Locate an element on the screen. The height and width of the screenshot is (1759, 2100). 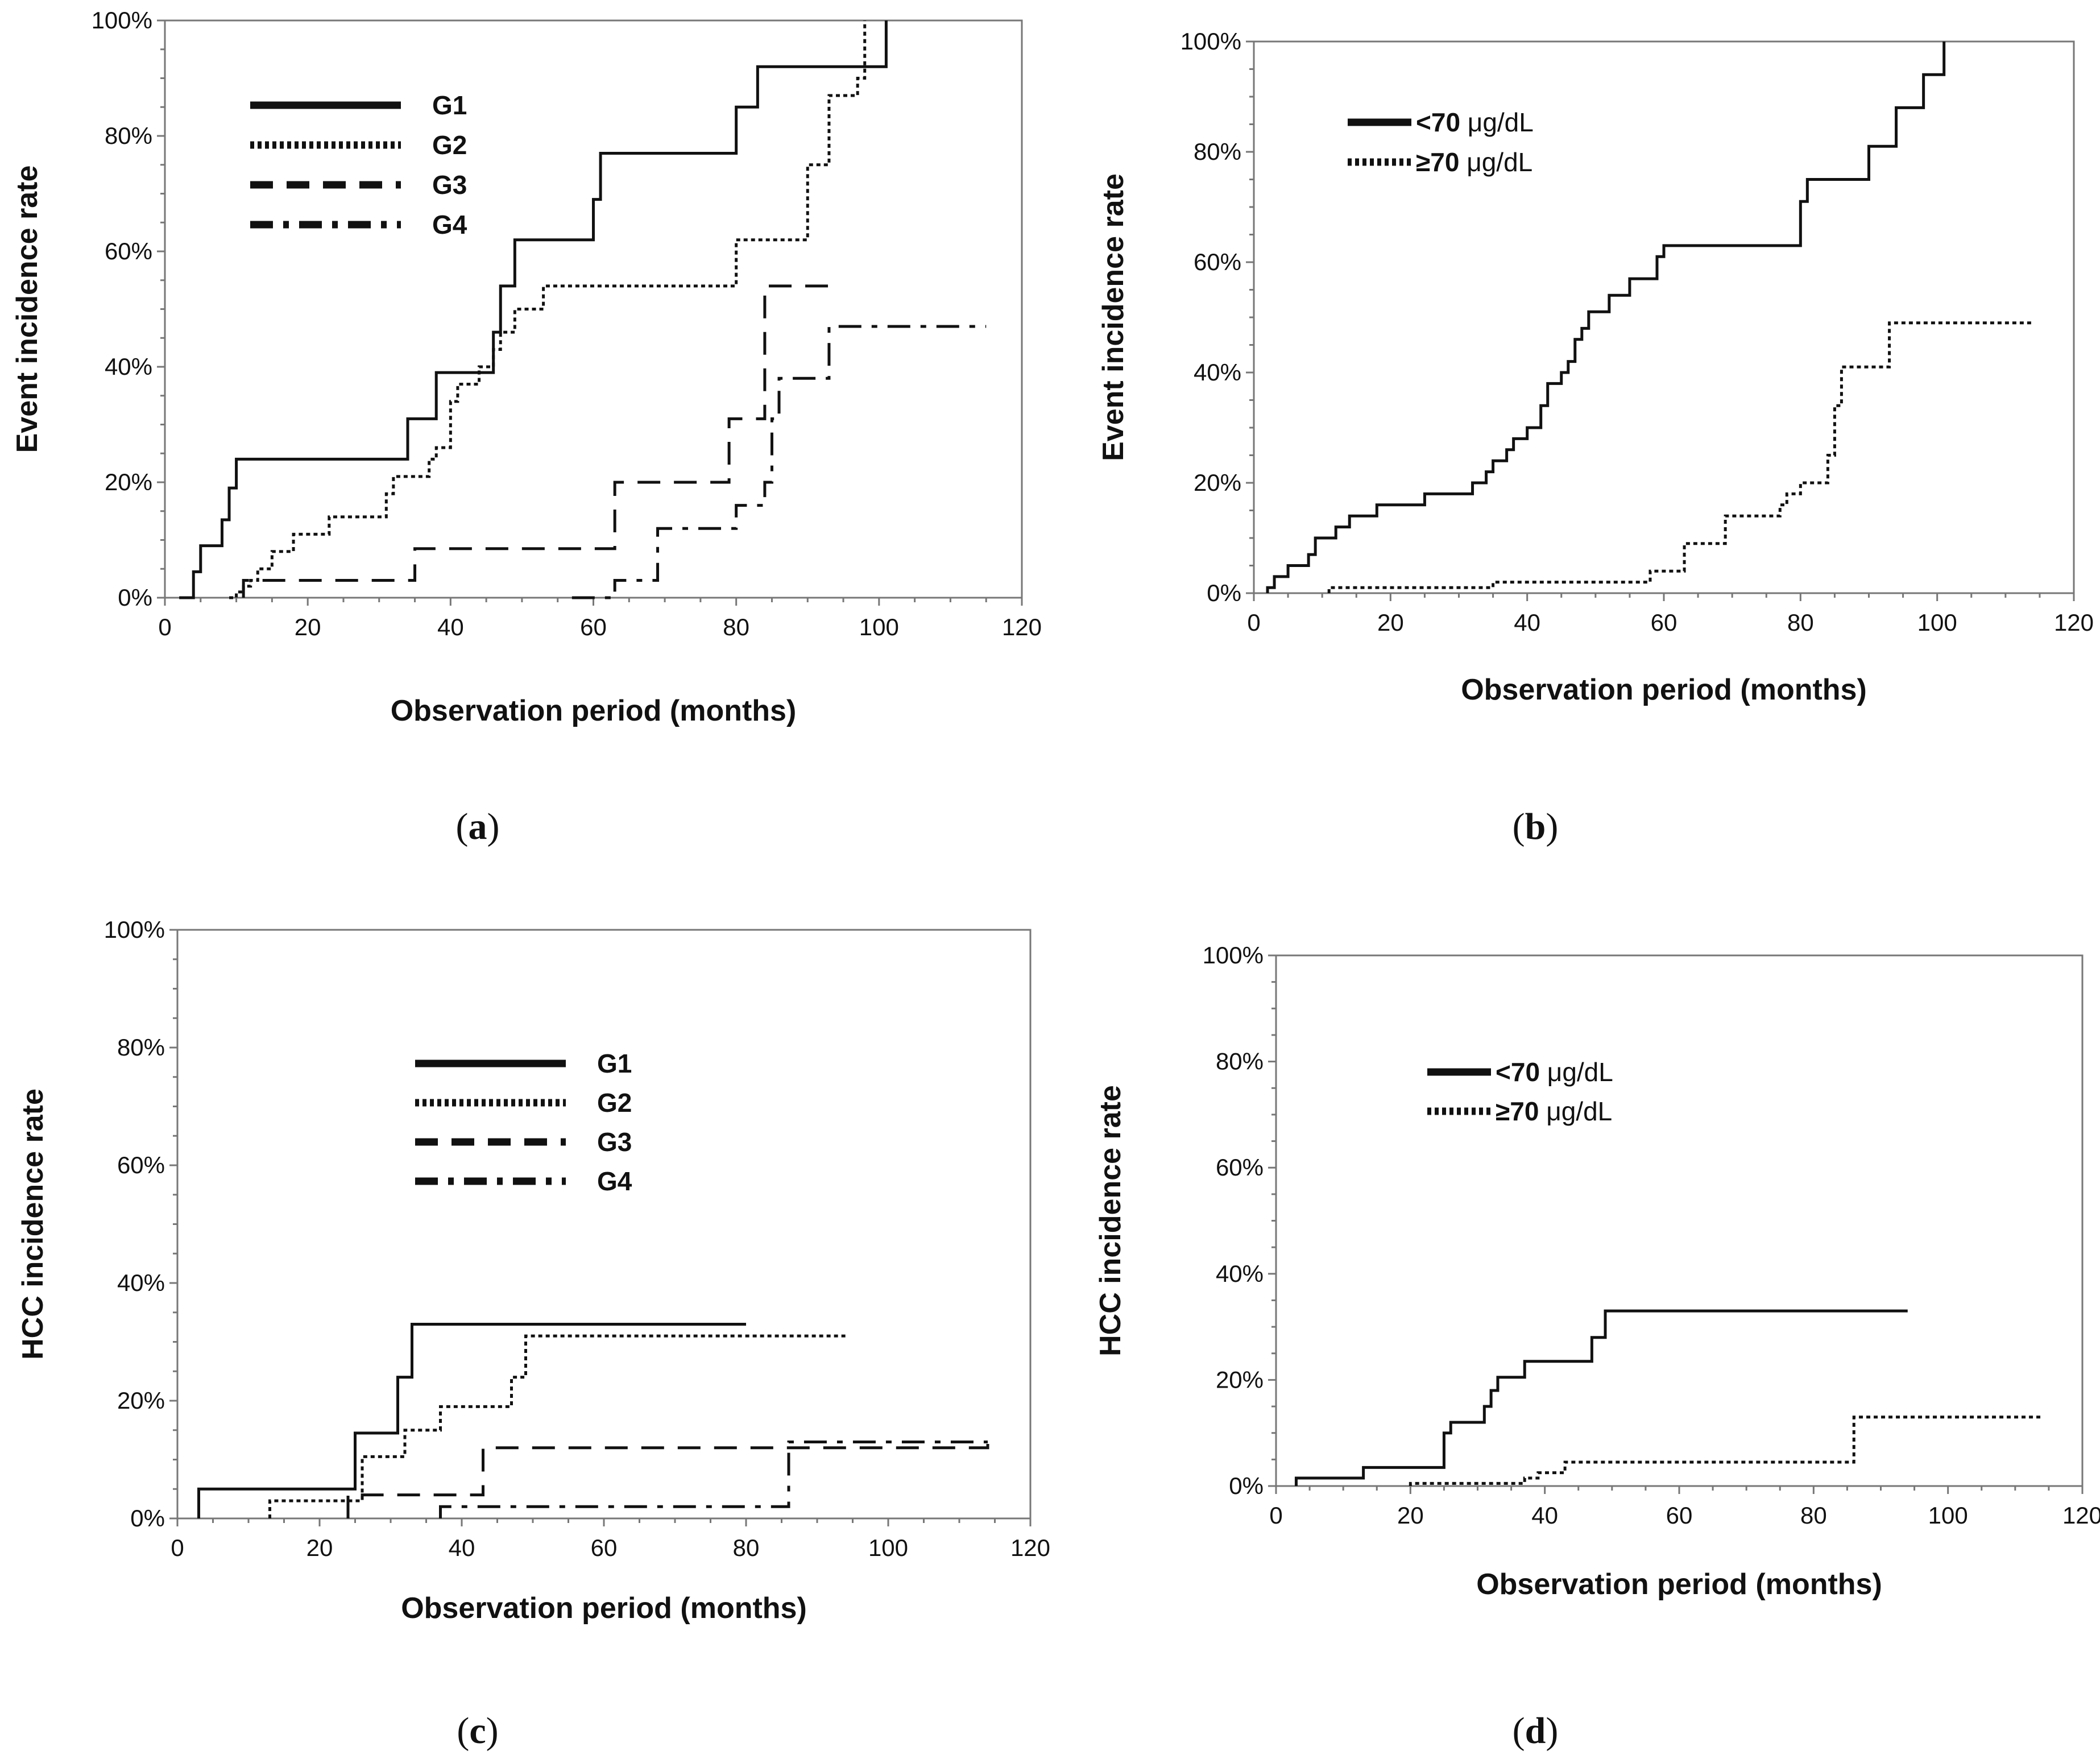
panel-caption-letter: b is located at coordinates (1535, 826).